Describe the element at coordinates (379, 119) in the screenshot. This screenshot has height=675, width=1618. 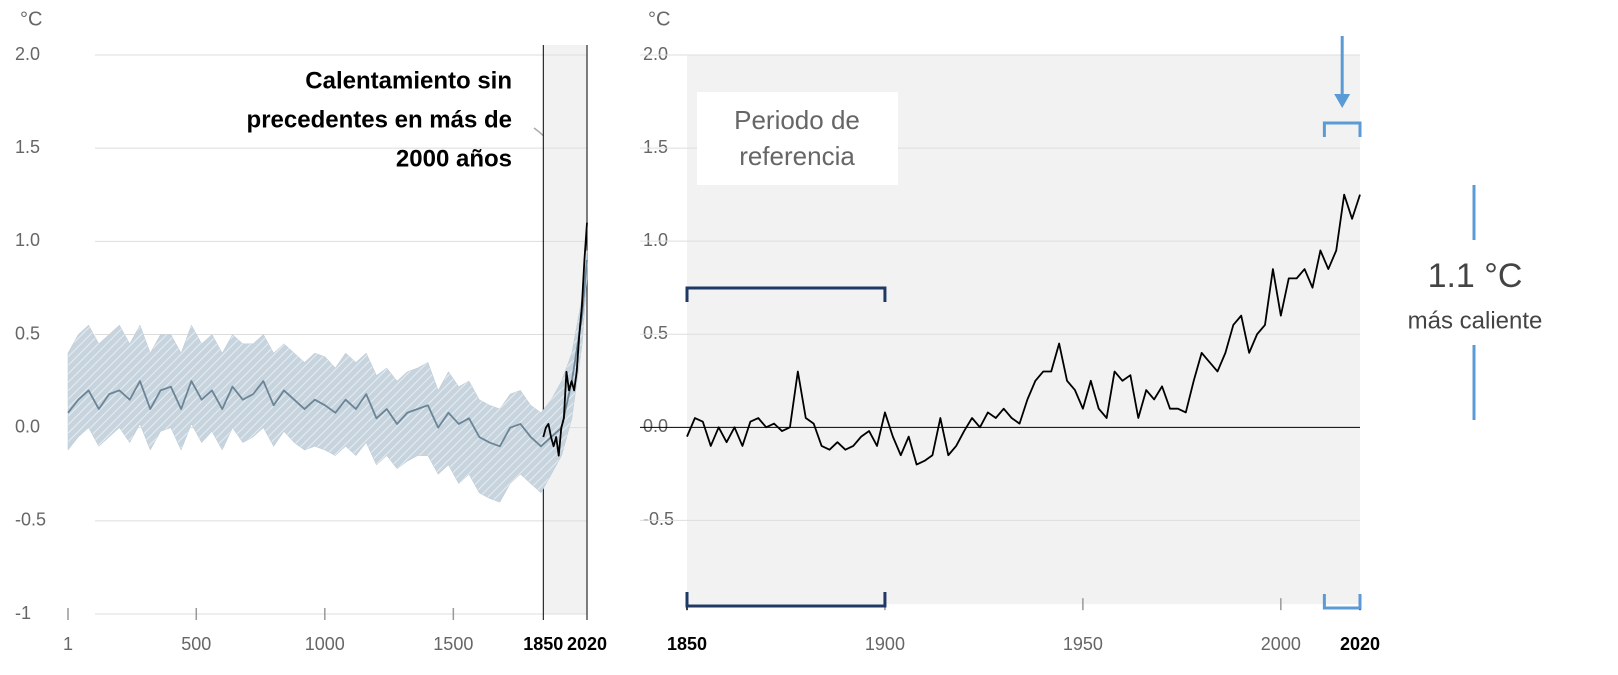
I see `annotation: precedentes en más de` at that location.